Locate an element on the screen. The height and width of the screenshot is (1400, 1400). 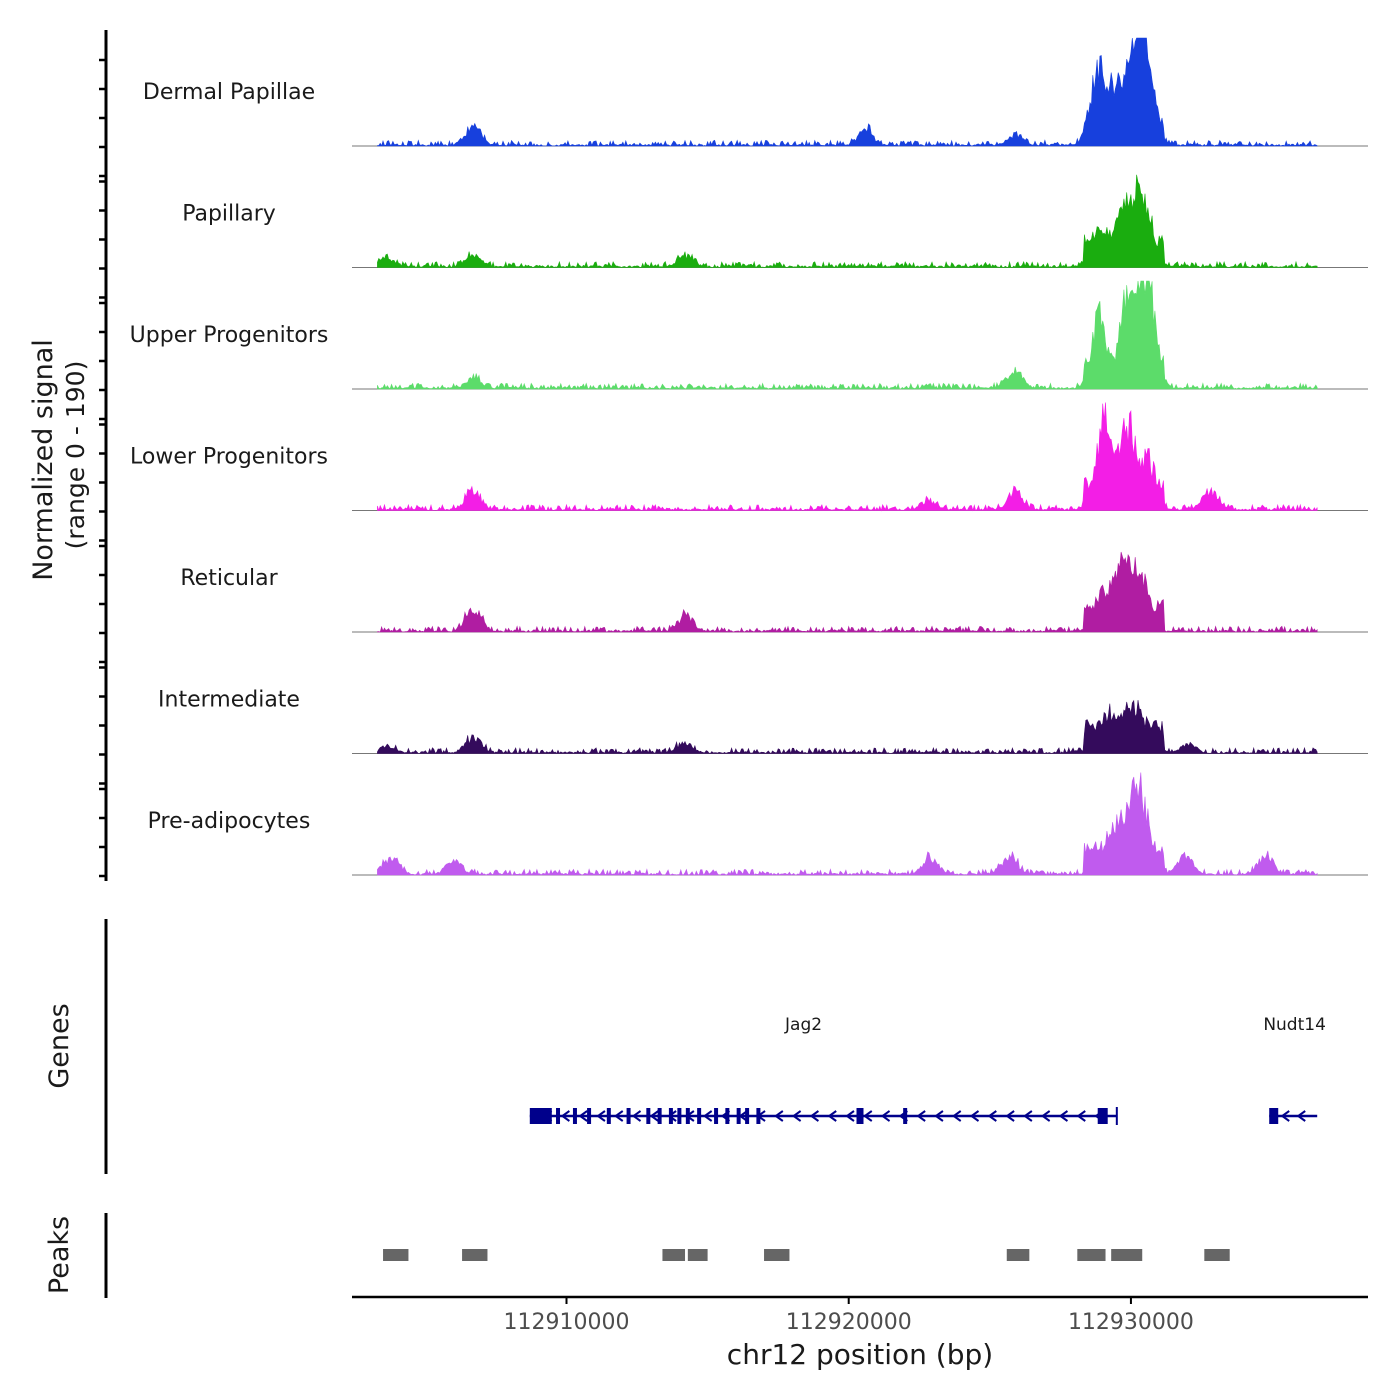
track-label: Dermal Papillae is located at coordinates (229, 92).